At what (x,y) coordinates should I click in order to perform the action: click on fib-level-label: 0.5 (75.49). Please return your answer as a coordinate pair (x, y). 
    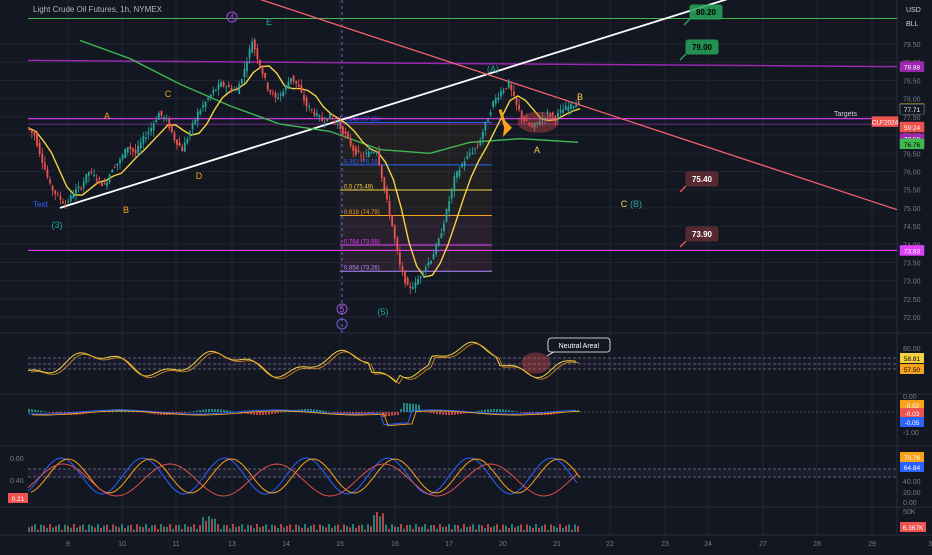
    Looking at the image, I should click on (358, 188).